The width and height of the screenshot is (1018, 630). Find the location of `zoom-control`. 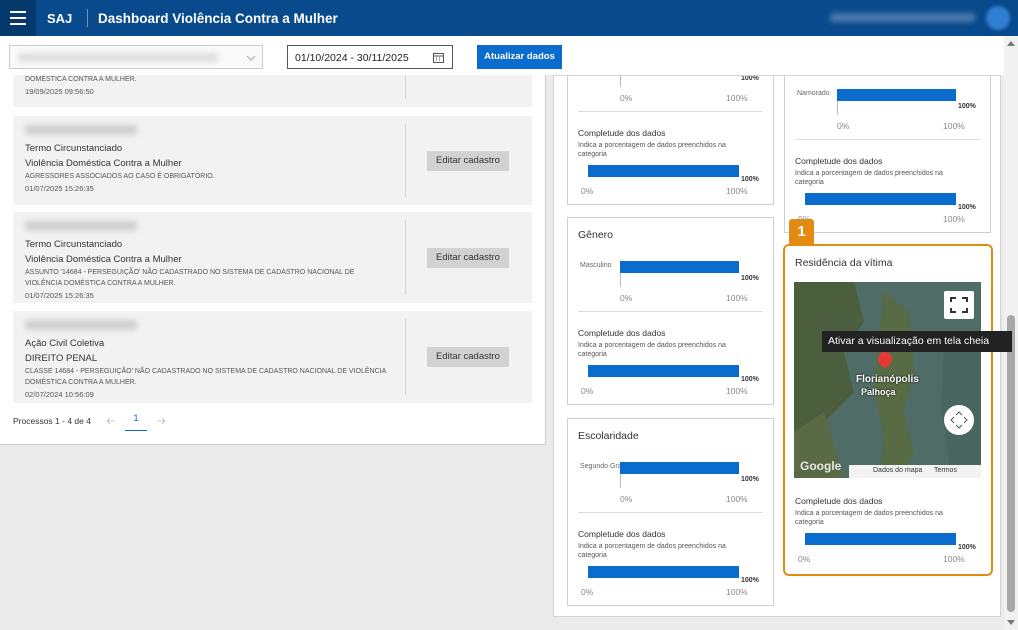

zoom-control is located at coordinates (959, 420).